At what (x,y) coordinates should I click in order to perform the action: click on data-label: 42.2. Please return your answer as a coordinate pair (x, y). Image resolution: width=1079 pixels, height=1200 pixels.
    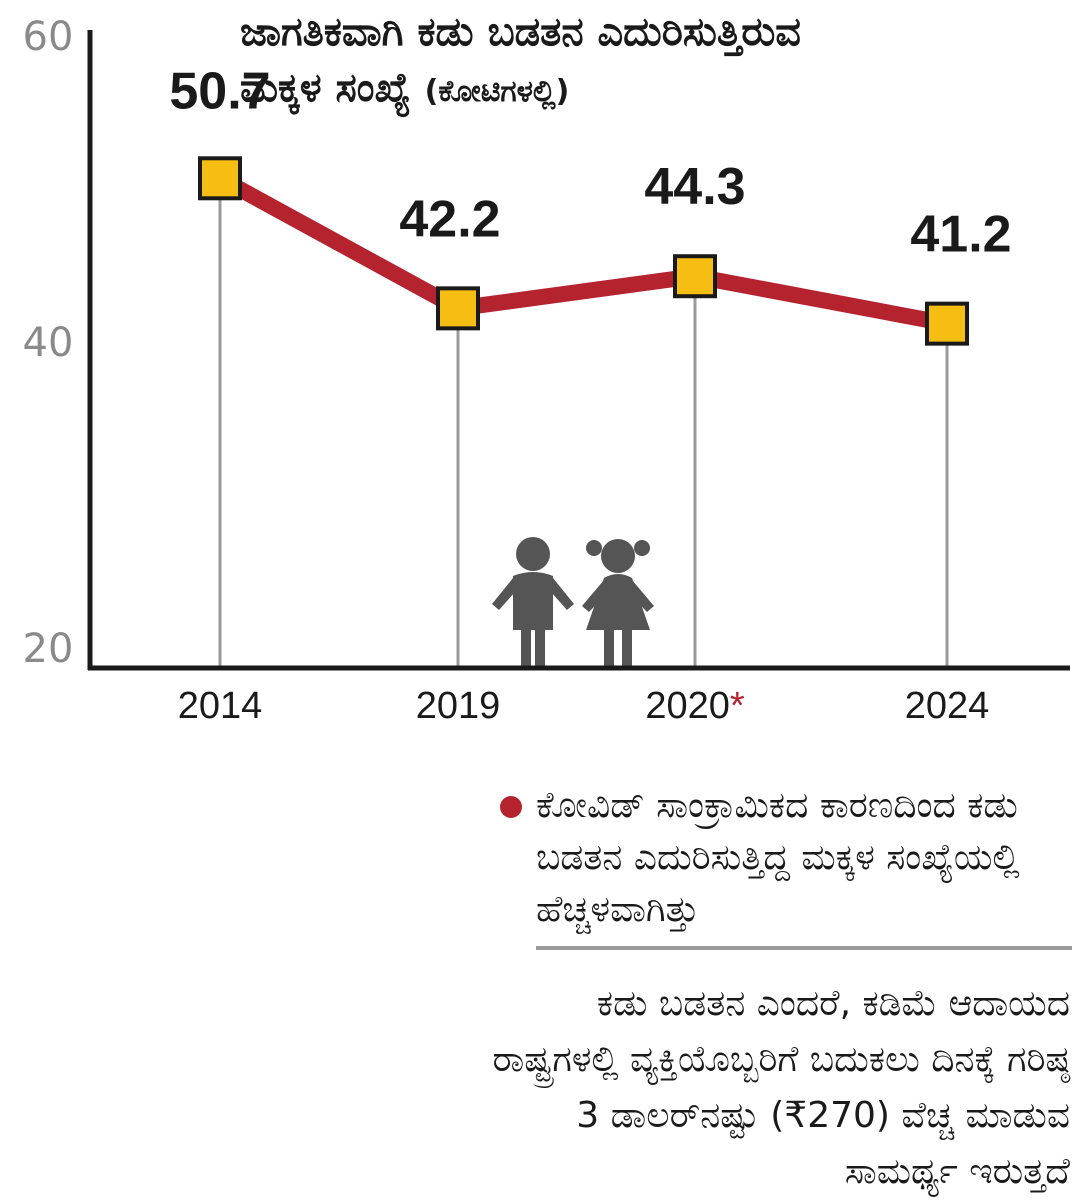
    Looking at the image, I should click on (449, 219).